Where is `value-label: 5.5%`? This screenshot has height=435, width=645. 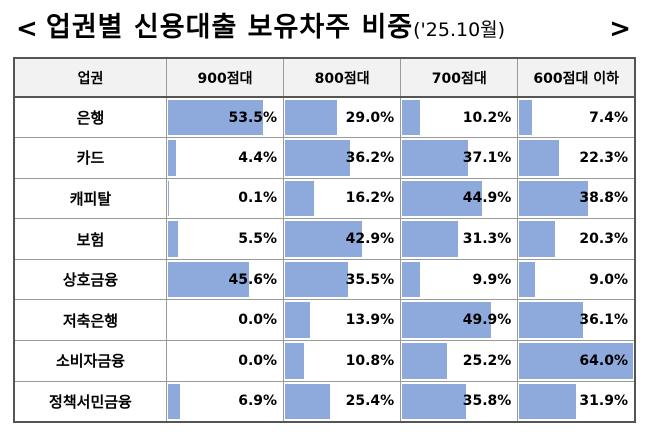
value-label: 5.5% is located at coordinates (258, 239).